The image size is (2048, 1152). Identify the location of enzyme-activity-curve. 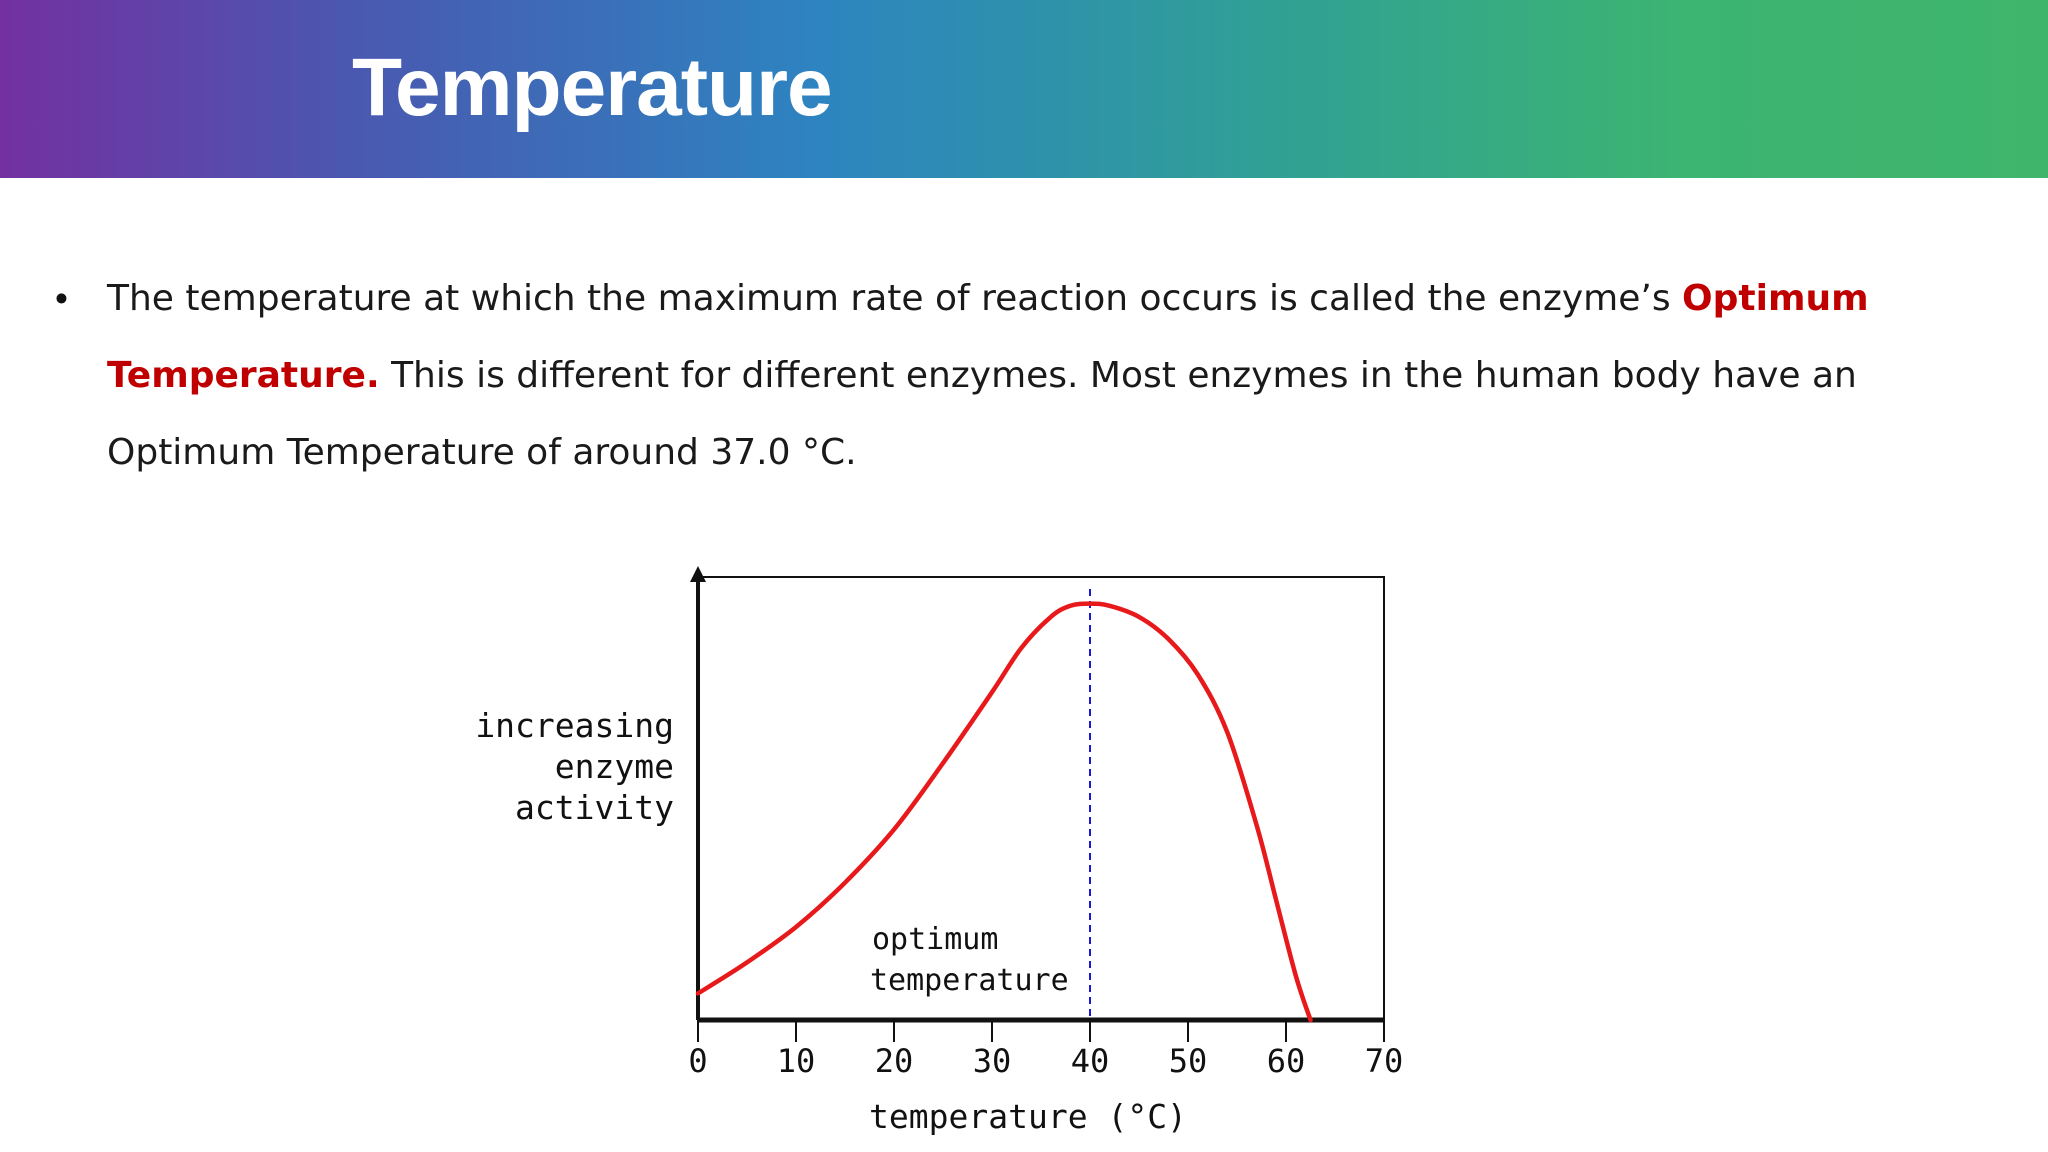
(1004, 812).